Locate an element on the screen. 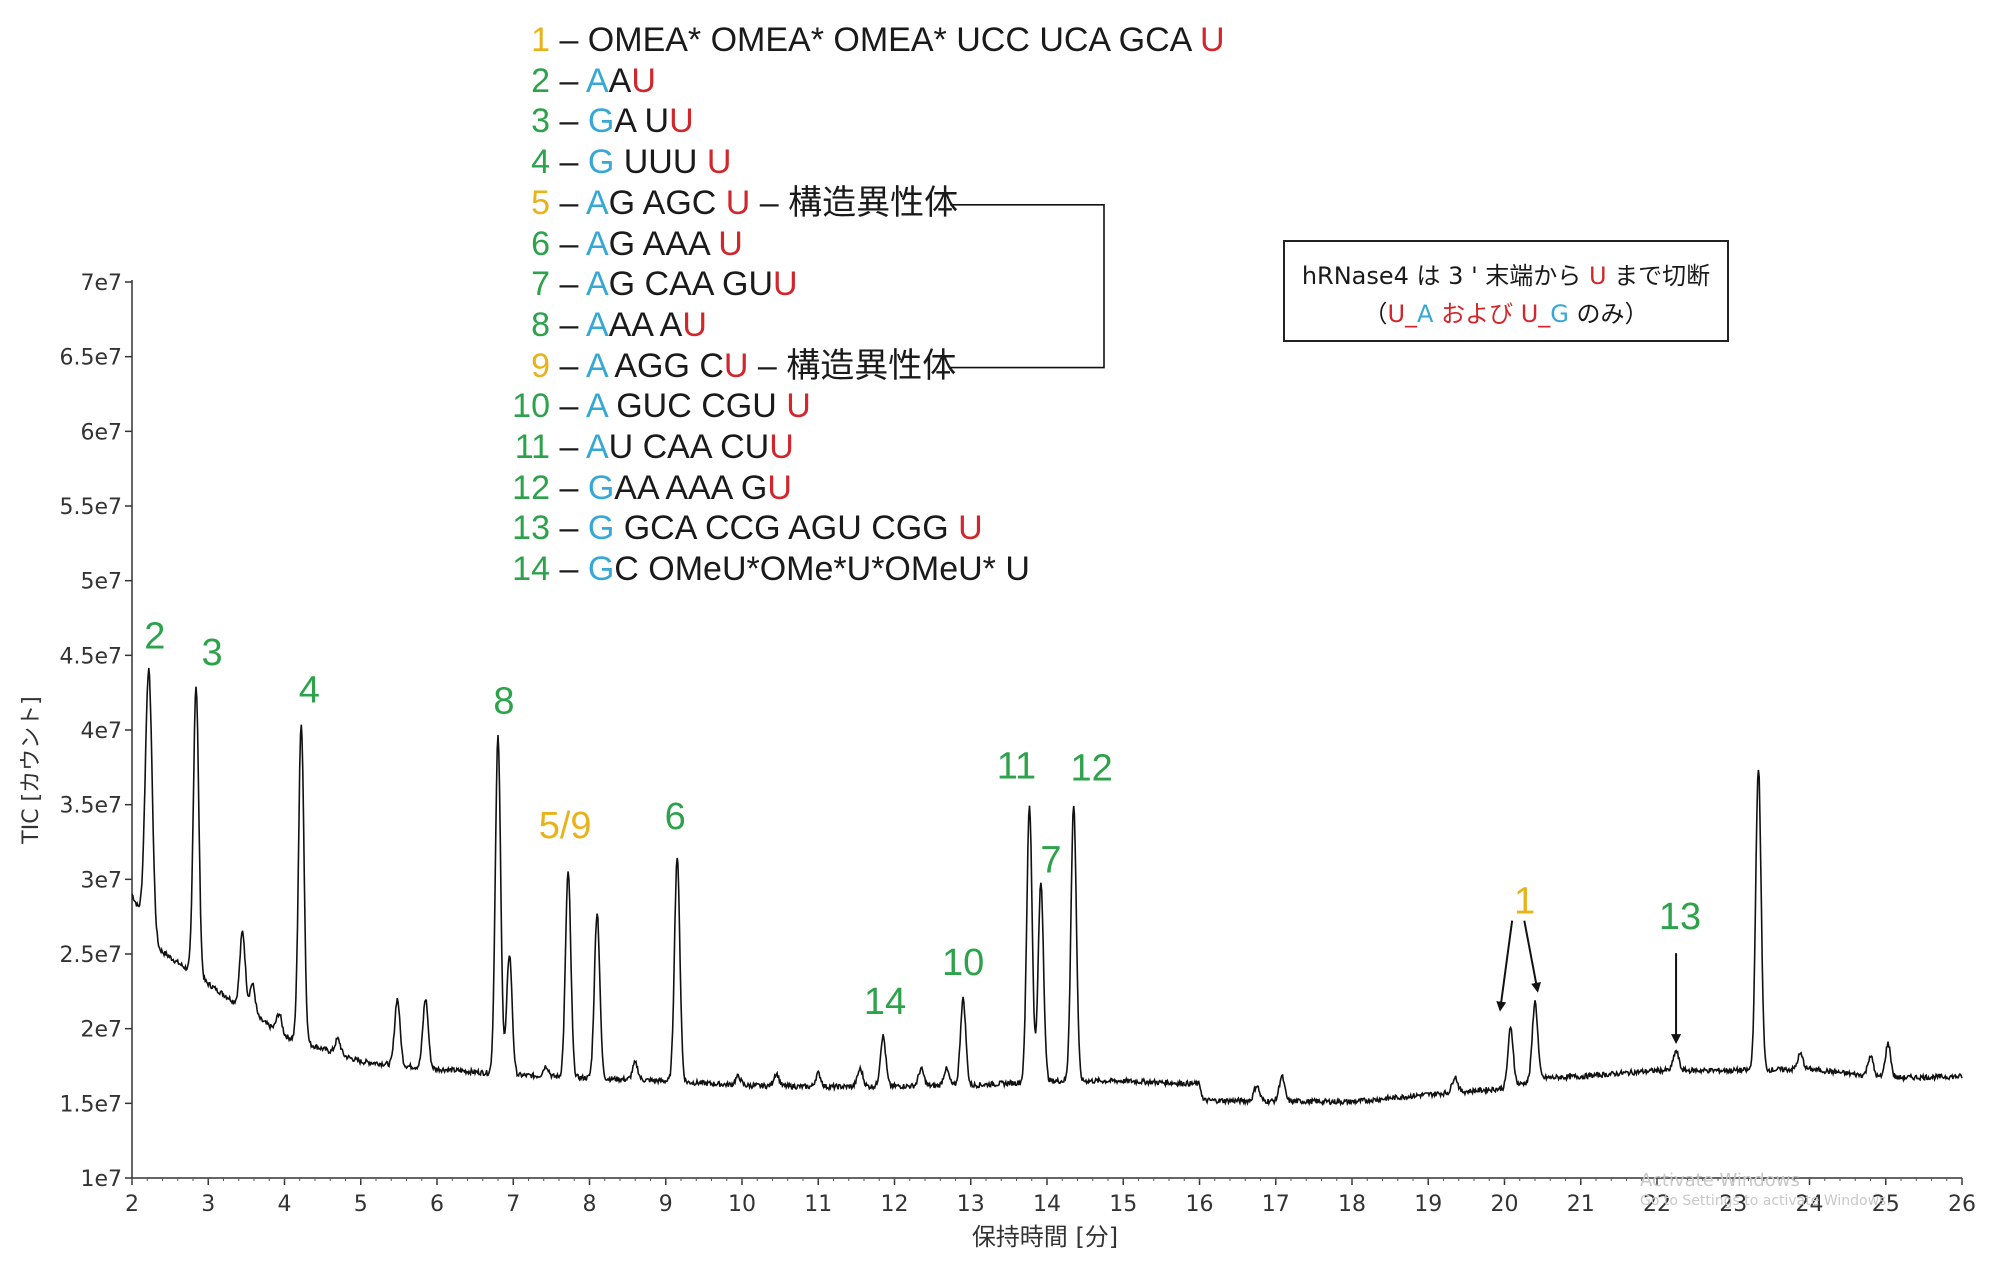 The height and width of the screenshot is (1265, 2000). legend-number: 10 is located at coordinates (531, 406).